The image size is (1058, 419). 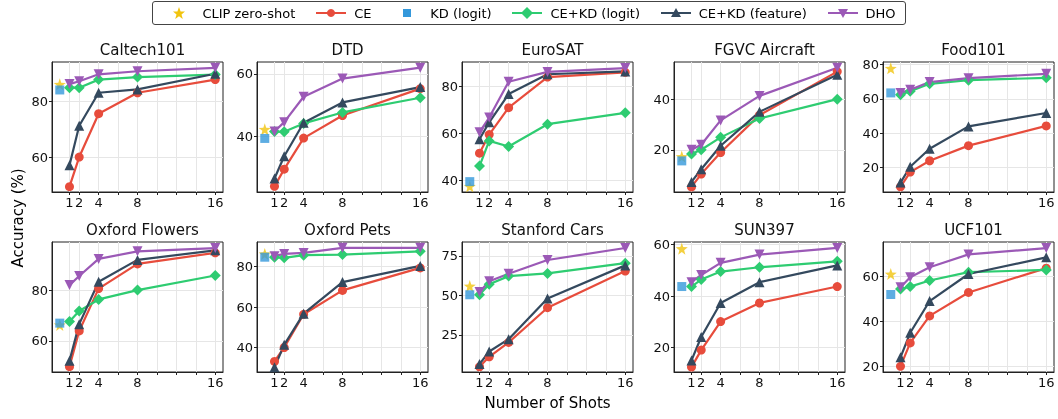 I want to click on chart-title: Oxford Pets, so click(x=348, y=229).